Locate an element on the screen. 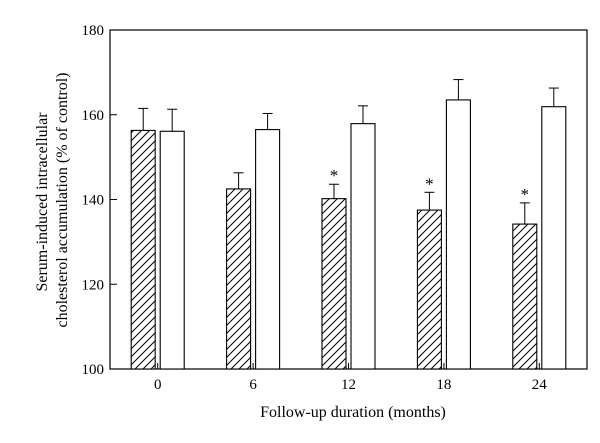 Image resolution: width=600 pixels, height=443 pixels. significance-mark-12: * is located at coordinates (334, 175).